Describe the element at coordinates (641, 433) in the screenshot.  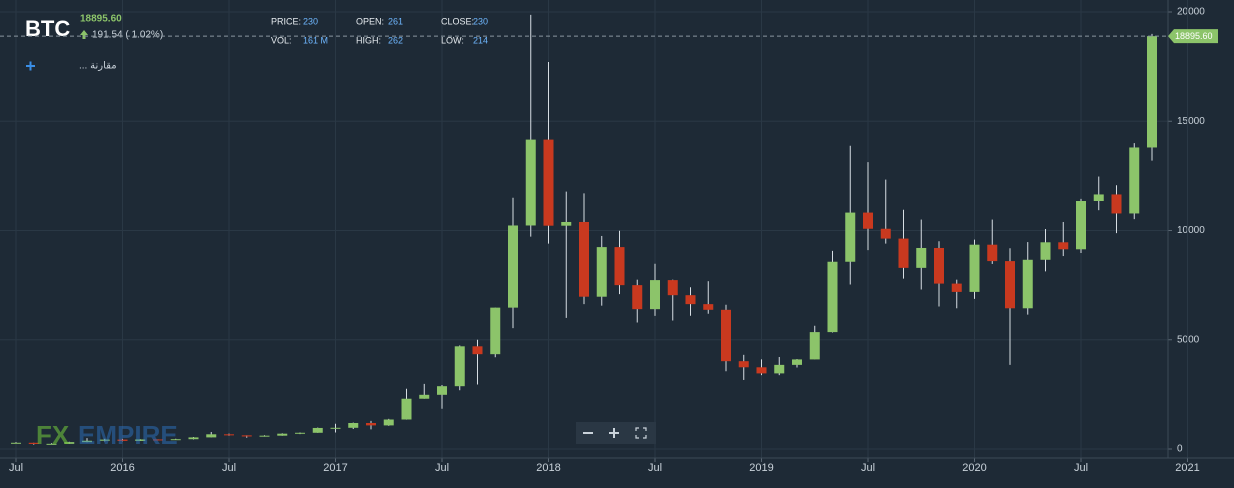
I see `fullscreen` at that location.